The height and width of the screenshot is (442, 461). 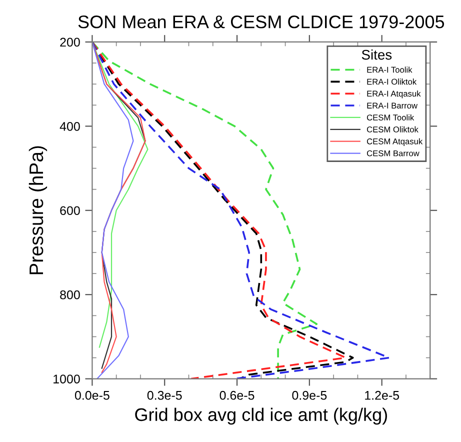 What do you see at coordinates (377, 54) in the screenshot?
I see `legend-title: Sites` at bounding box center [377, 54].